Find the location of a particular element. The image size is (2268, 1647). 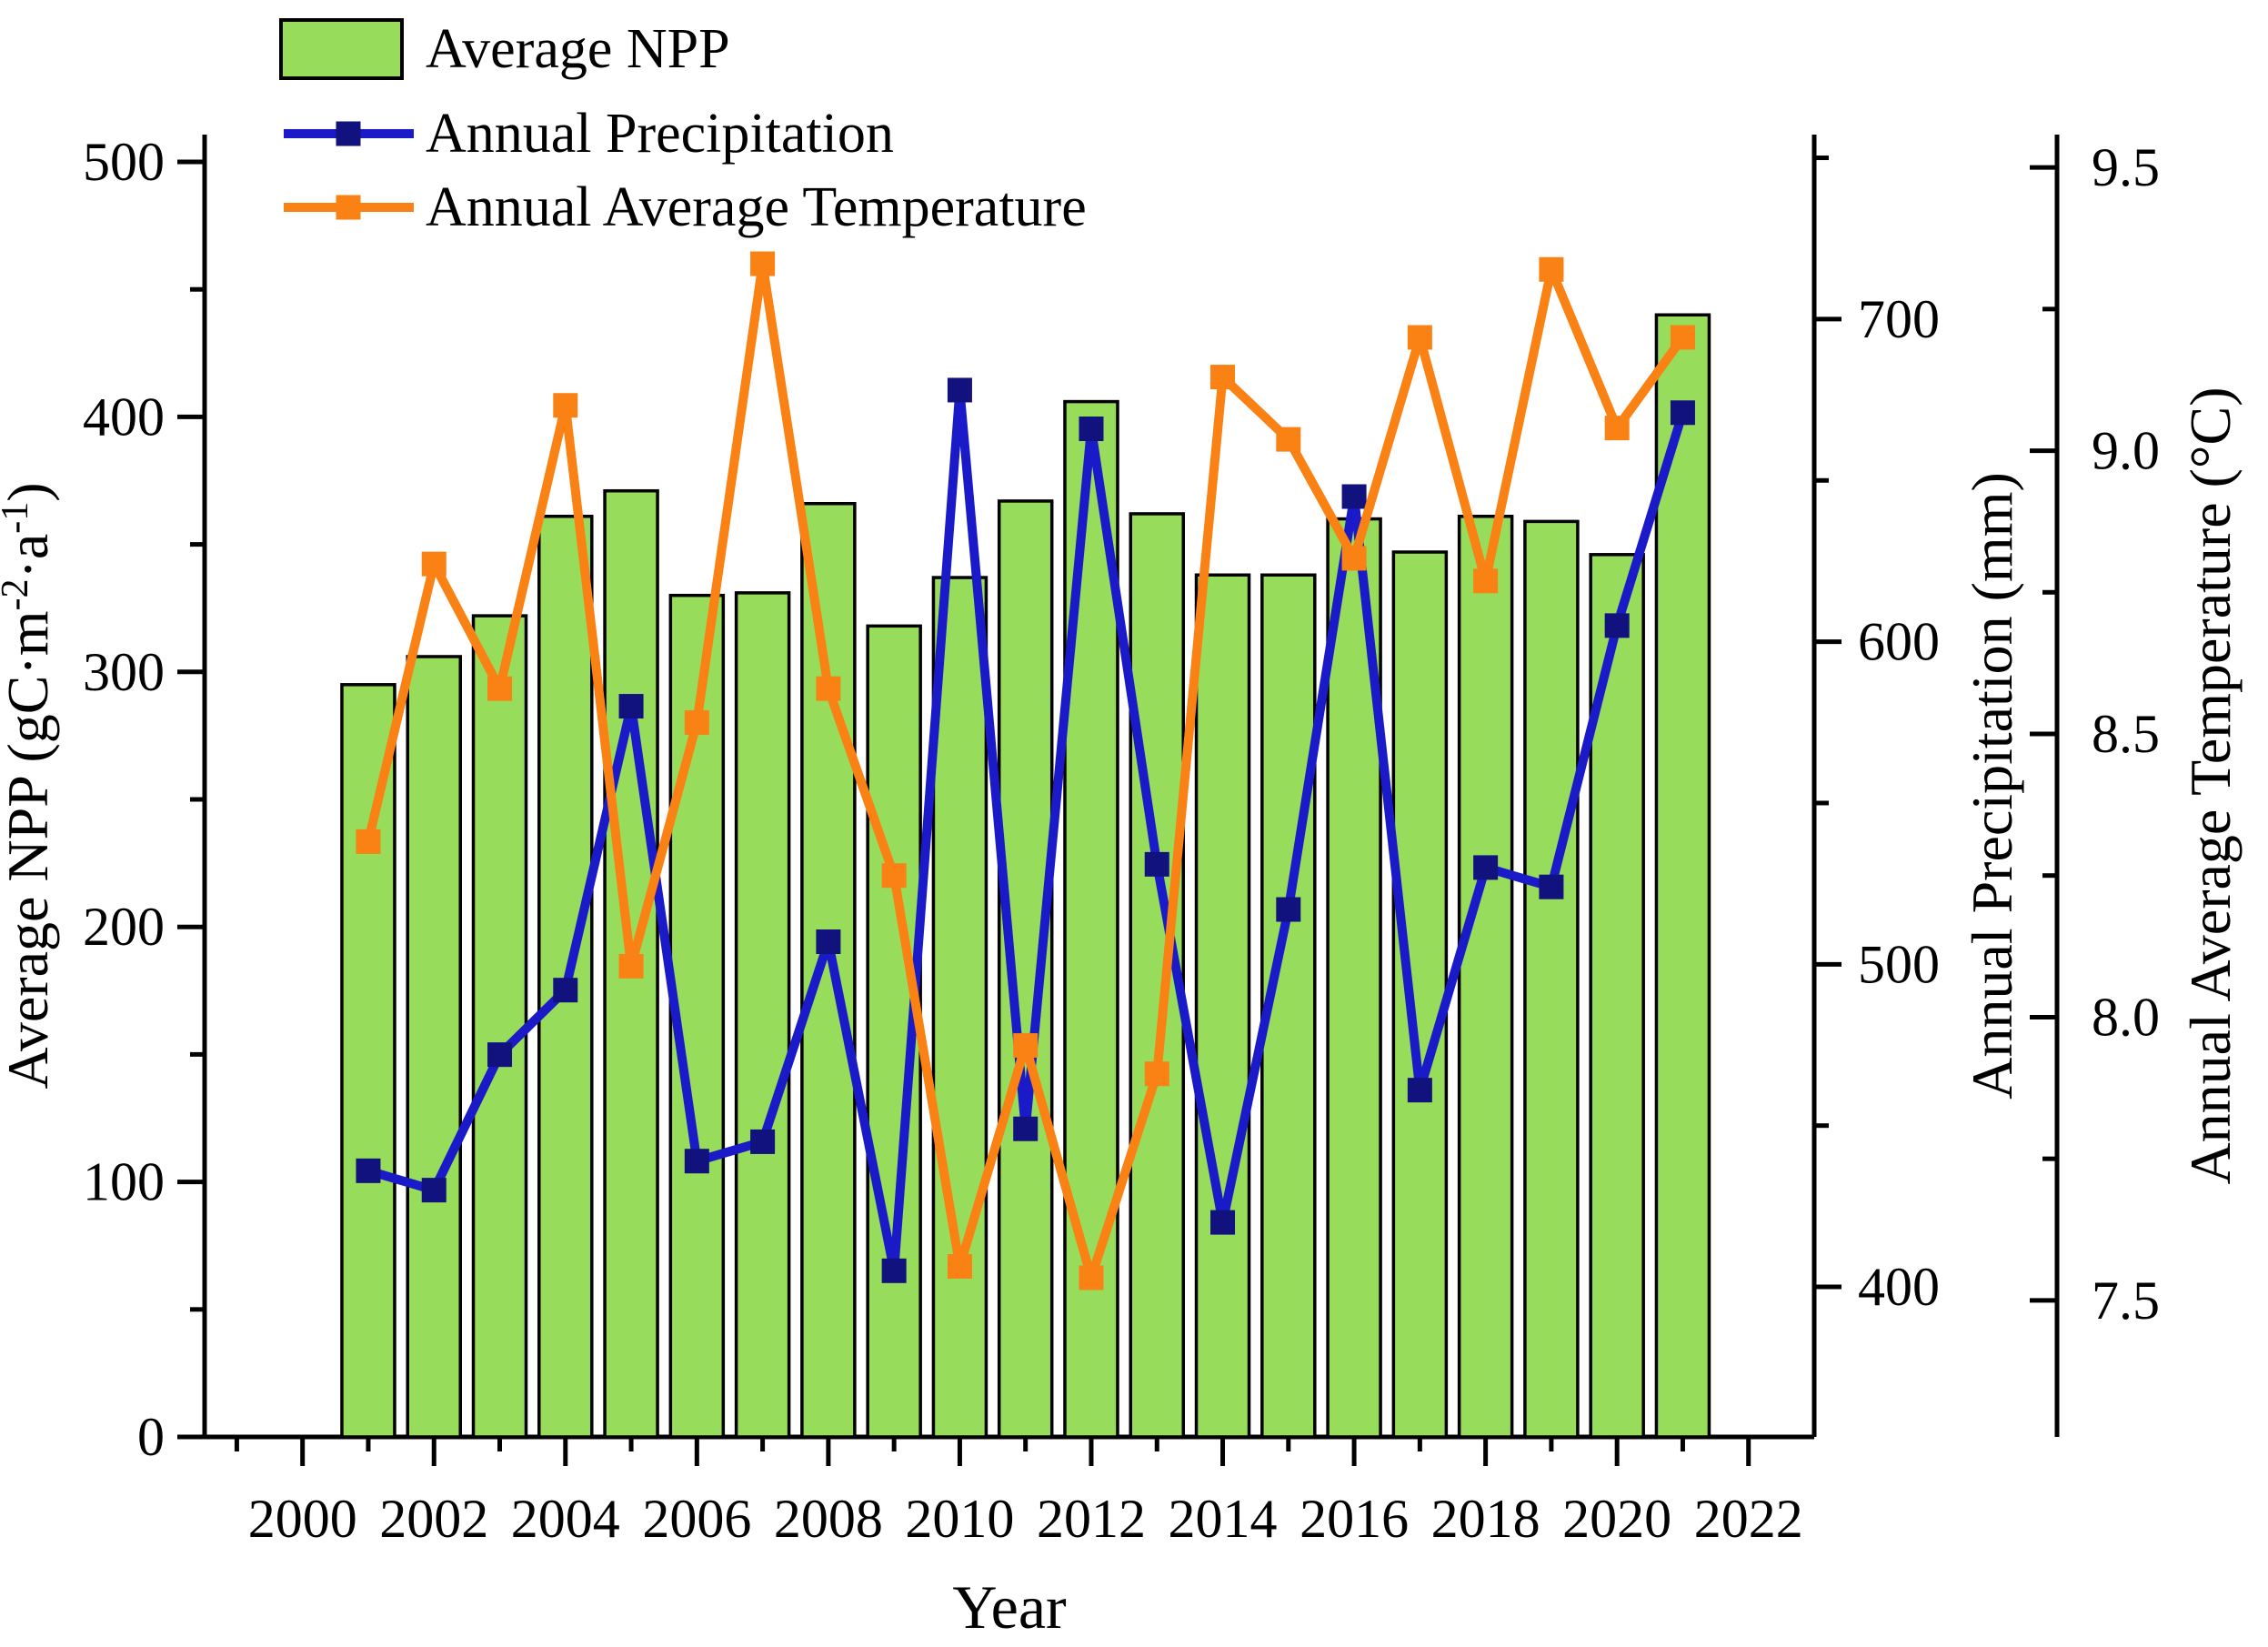

x-axis-title: Year is located at coordinates (1009, 1607).